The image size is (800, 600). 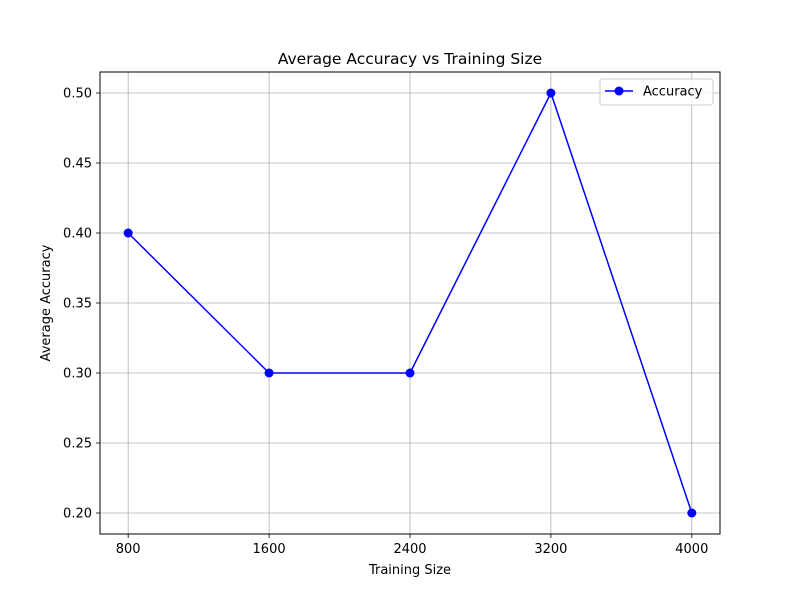 I want to click on y-axis: 0.20 0.25 0.30 0.35 0.40 0.45 0.50, so click(x=81, y=304).